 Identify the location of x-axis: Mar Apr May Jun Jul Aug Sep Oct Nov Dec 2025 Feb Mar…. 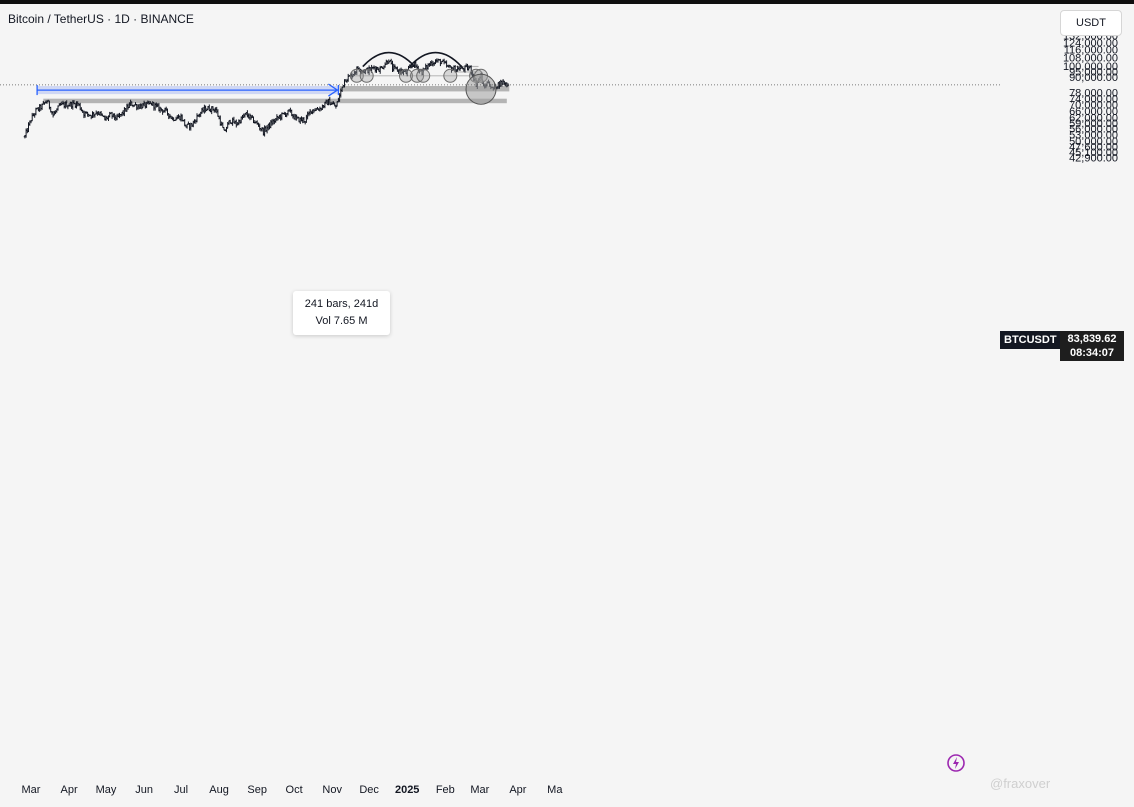
(293, 790).